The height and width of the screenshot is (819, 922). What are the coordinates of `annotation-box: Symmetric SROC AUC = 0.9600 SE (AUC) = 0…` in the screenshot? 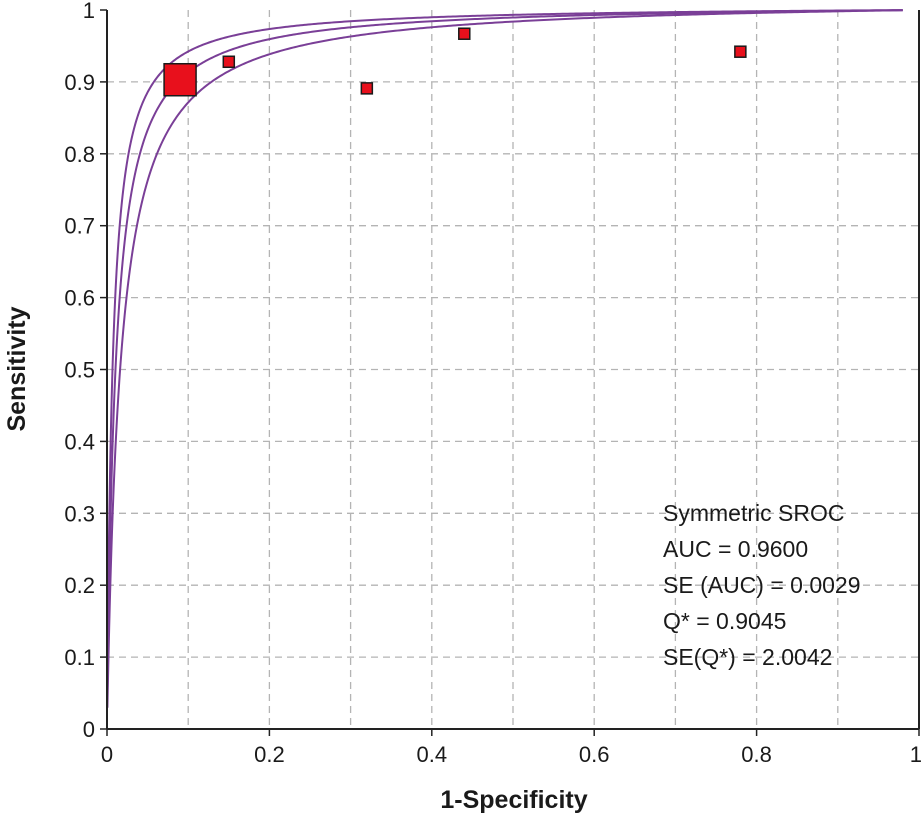 It's located at (762, 585).